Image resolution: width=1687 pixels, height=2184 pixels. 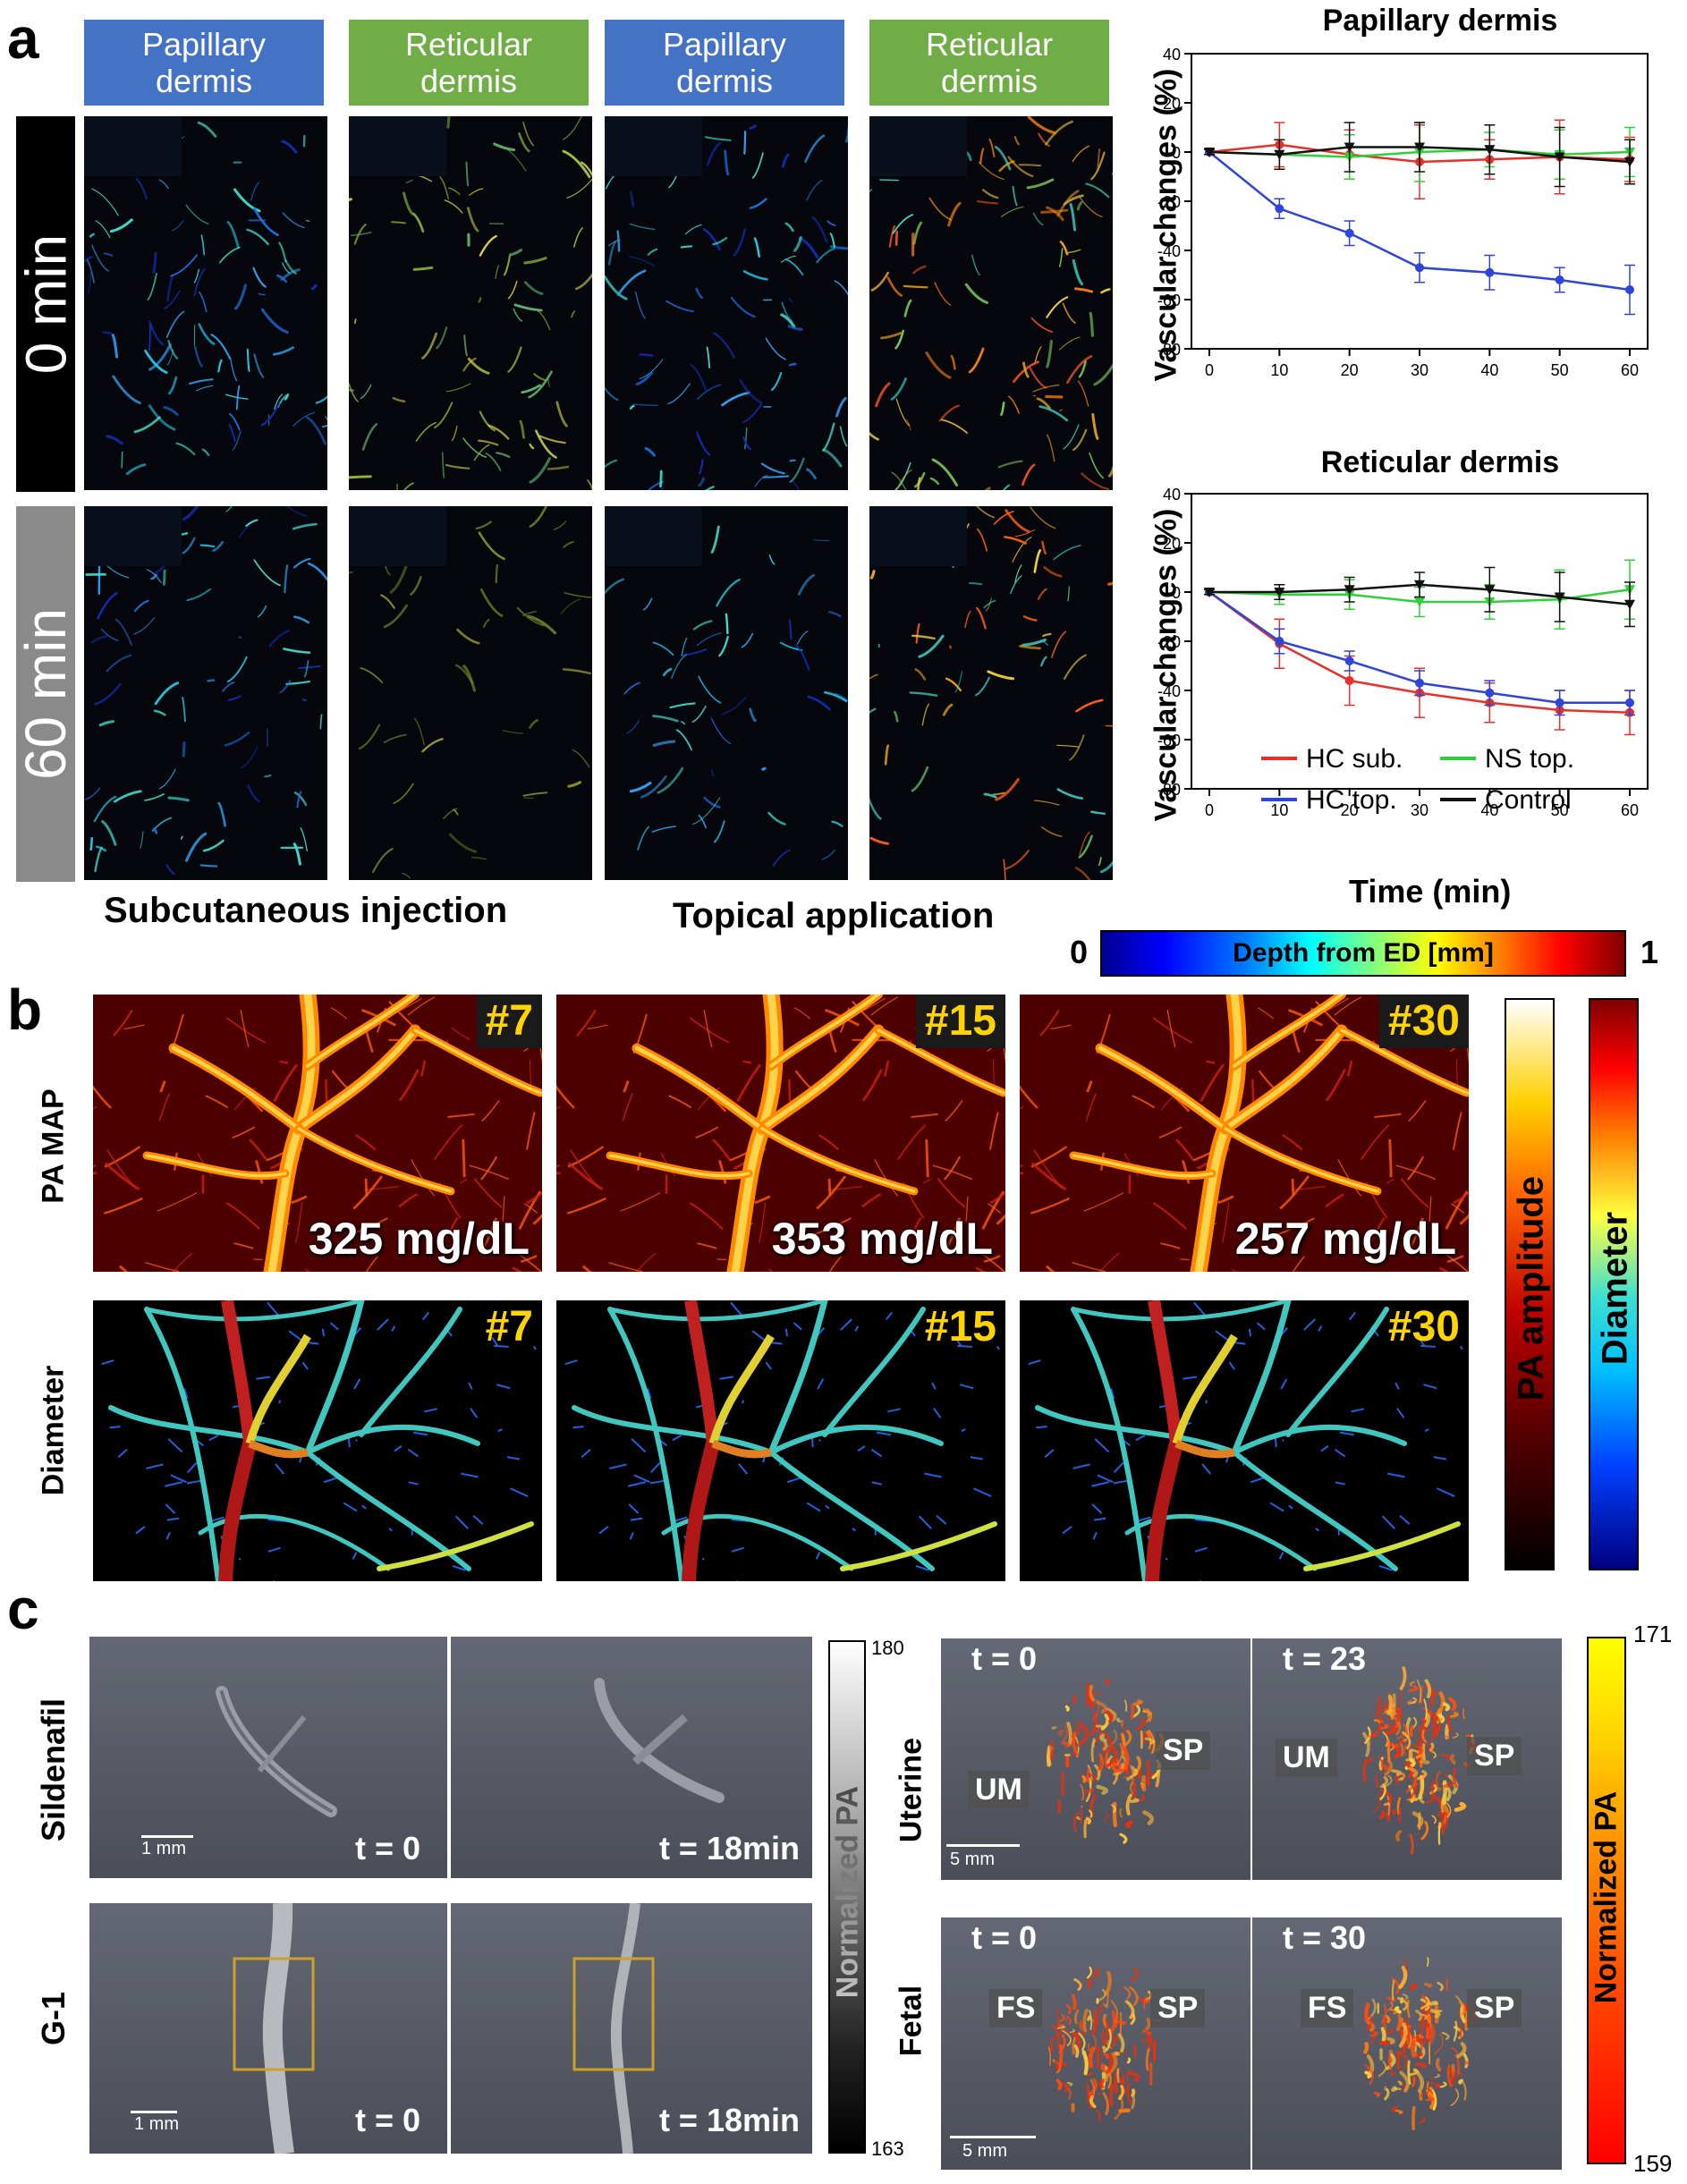 I want to click on hot-colorbar: Normalized PA, so click(x=1606, y=1900).